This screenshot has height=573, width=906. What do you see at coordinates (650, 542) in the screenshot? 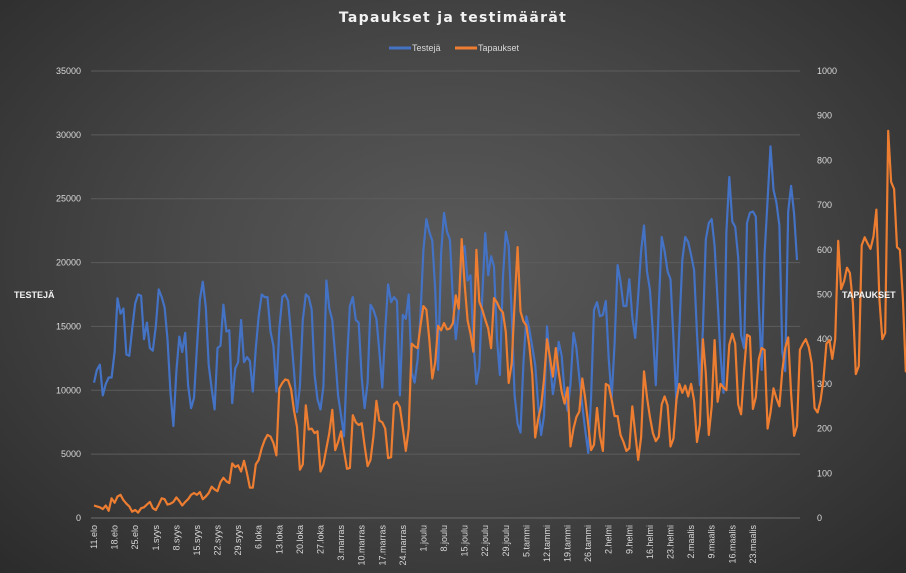
I see `x-tick-label: 16.helmi` at bounding box center [650, 542].